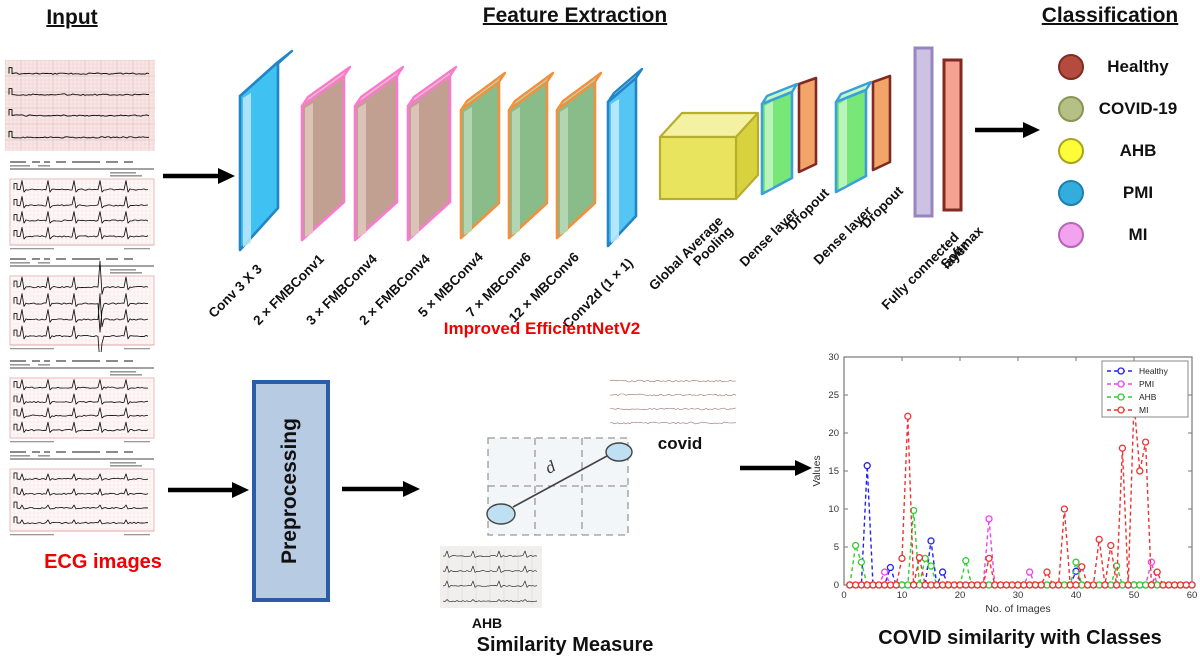 Image resolution: width=1200 pixels, height=665 pixels. I want to click on backbone-caption: Improved EfficientNetV2, so click(542, 328).